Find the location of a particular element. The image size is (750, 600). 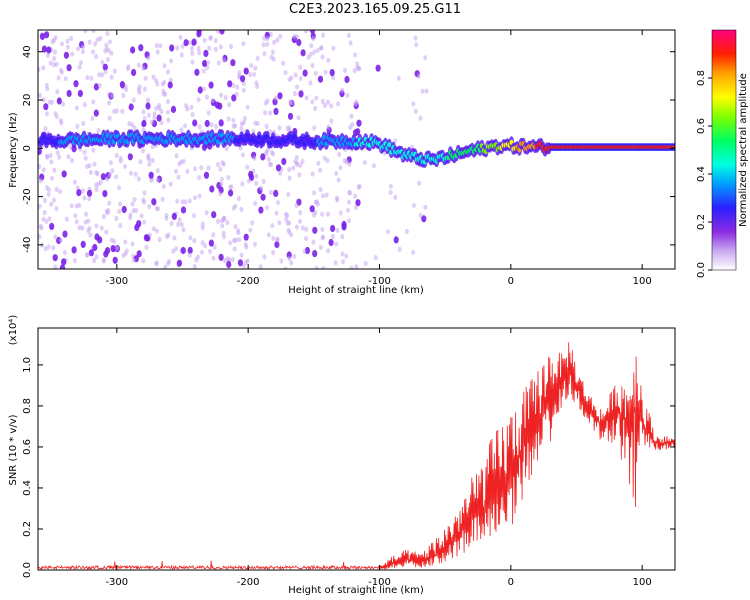

snr-y-tick-label: 0.8 is located at coordinates (27, 406).